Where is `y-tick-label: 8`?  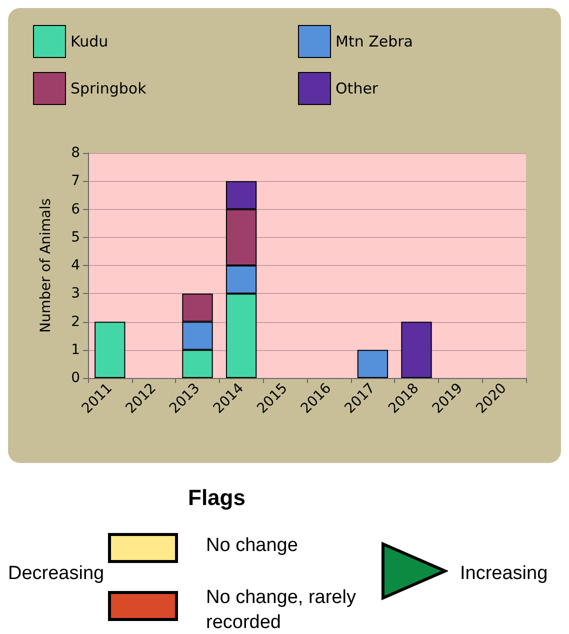
y-tick-label: 8 is located at coordinates (75, 153).